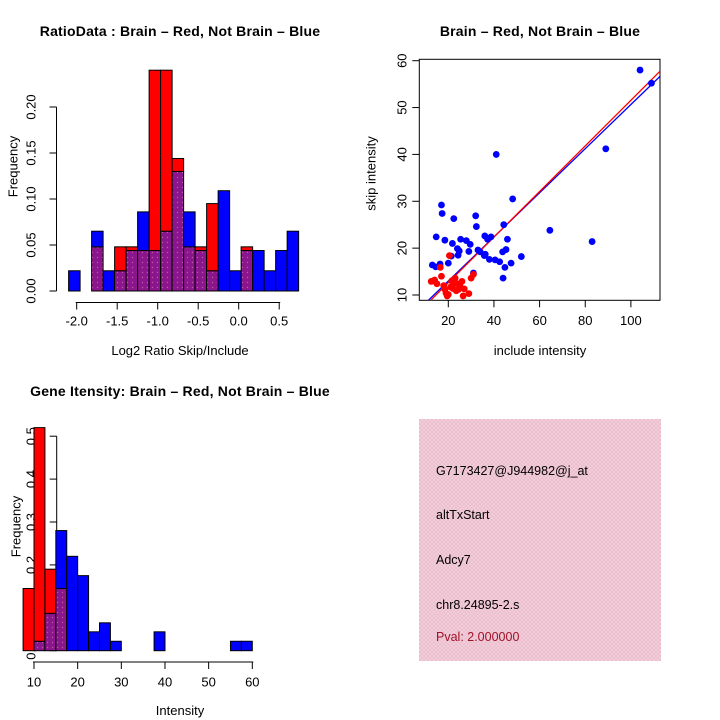 This screenshot has width=720, height=720. What do you see at coordinates (176, 315) in the screenshot?
I see `x-axis: -2.0 -1.5 -1.0 -0.5 0.0 0.5` at bounding box center [176, 315].